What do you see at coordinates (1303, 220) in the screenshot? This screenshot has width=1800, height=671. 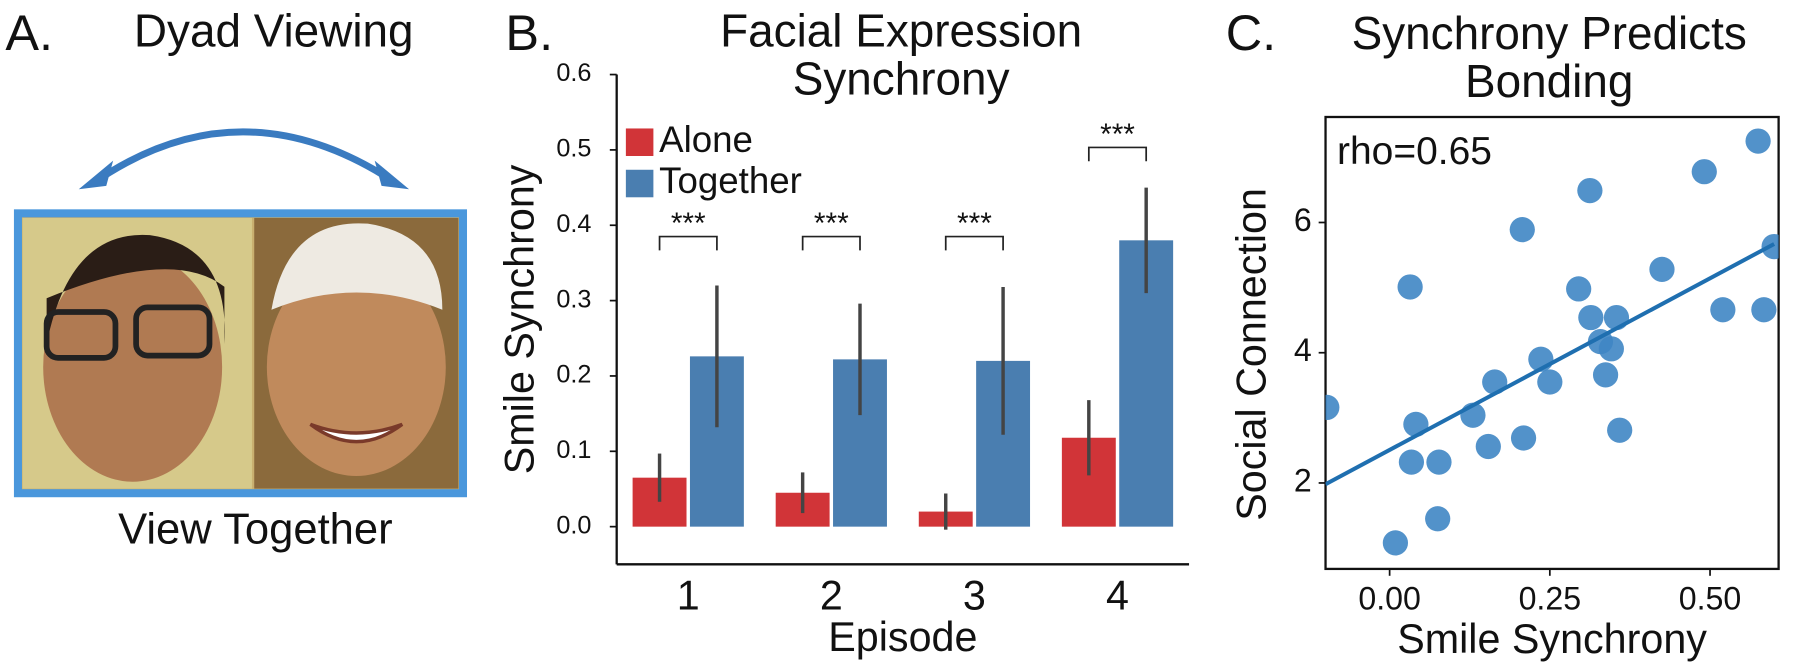 I see `y-tick-label: 6` at bounding box center [1303, 220].